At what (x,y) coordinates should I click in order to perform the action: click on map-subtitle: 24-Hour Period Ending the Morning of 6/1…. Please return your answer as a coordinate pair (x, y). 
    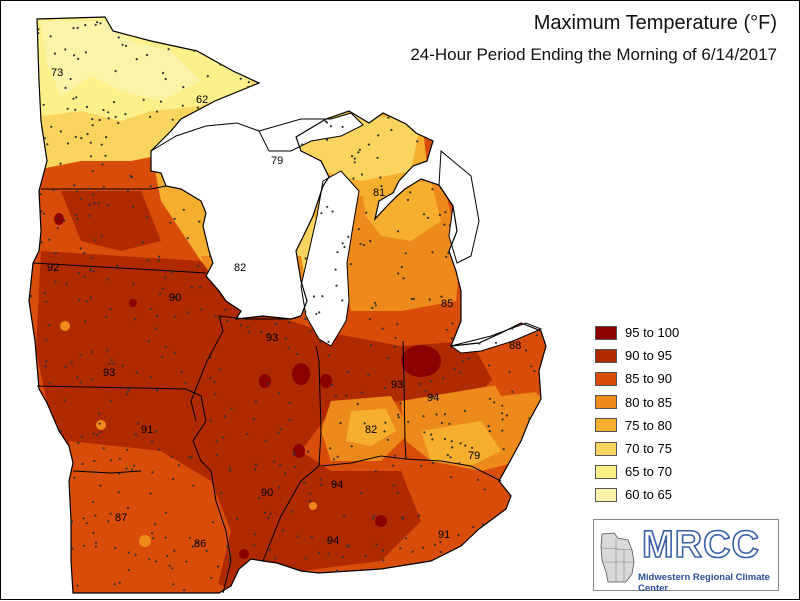
    Looking at the image, I should click on (593, 54).